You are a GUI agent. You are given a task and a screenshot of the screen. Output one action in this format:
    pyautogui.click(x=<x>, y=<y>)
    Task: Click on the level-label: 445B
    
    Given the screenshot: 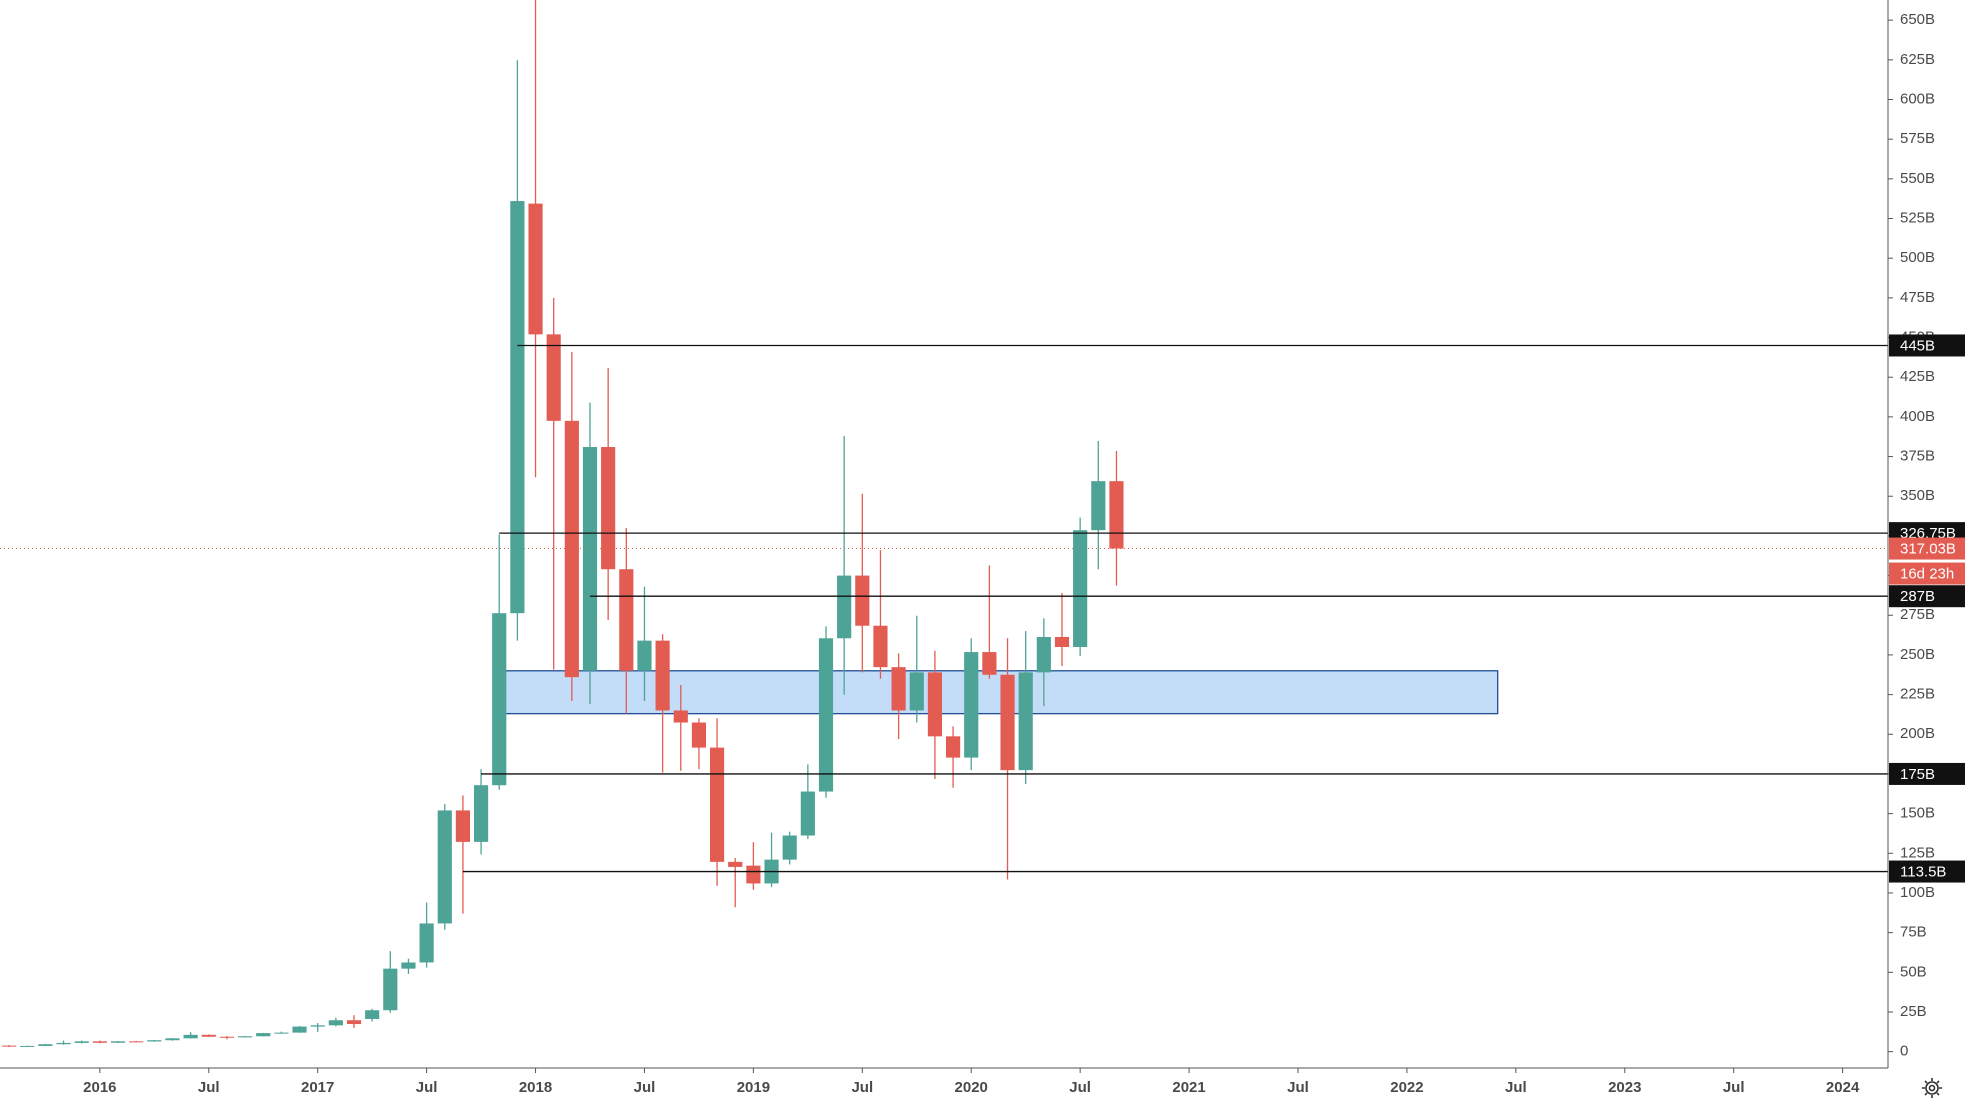 What is the action you would take?
    pyautogui.click(x=1917, y=345)
    